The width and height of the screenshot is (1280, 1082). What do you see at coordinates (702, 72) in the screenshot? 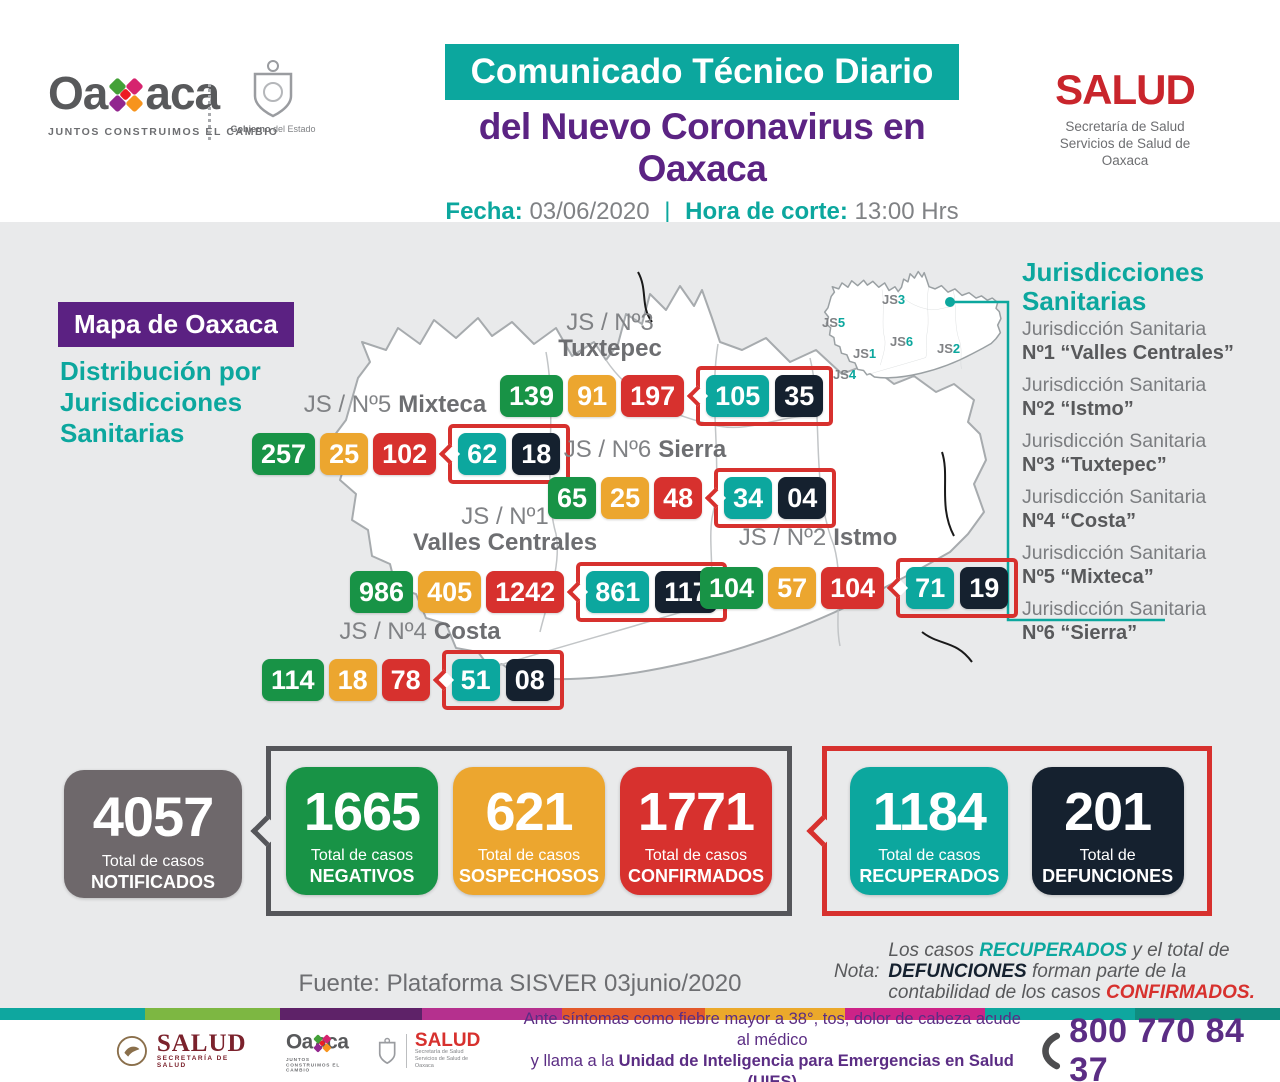
I see `main-title: Comunicado Técnico Diario` at bounding box center [702, 72].